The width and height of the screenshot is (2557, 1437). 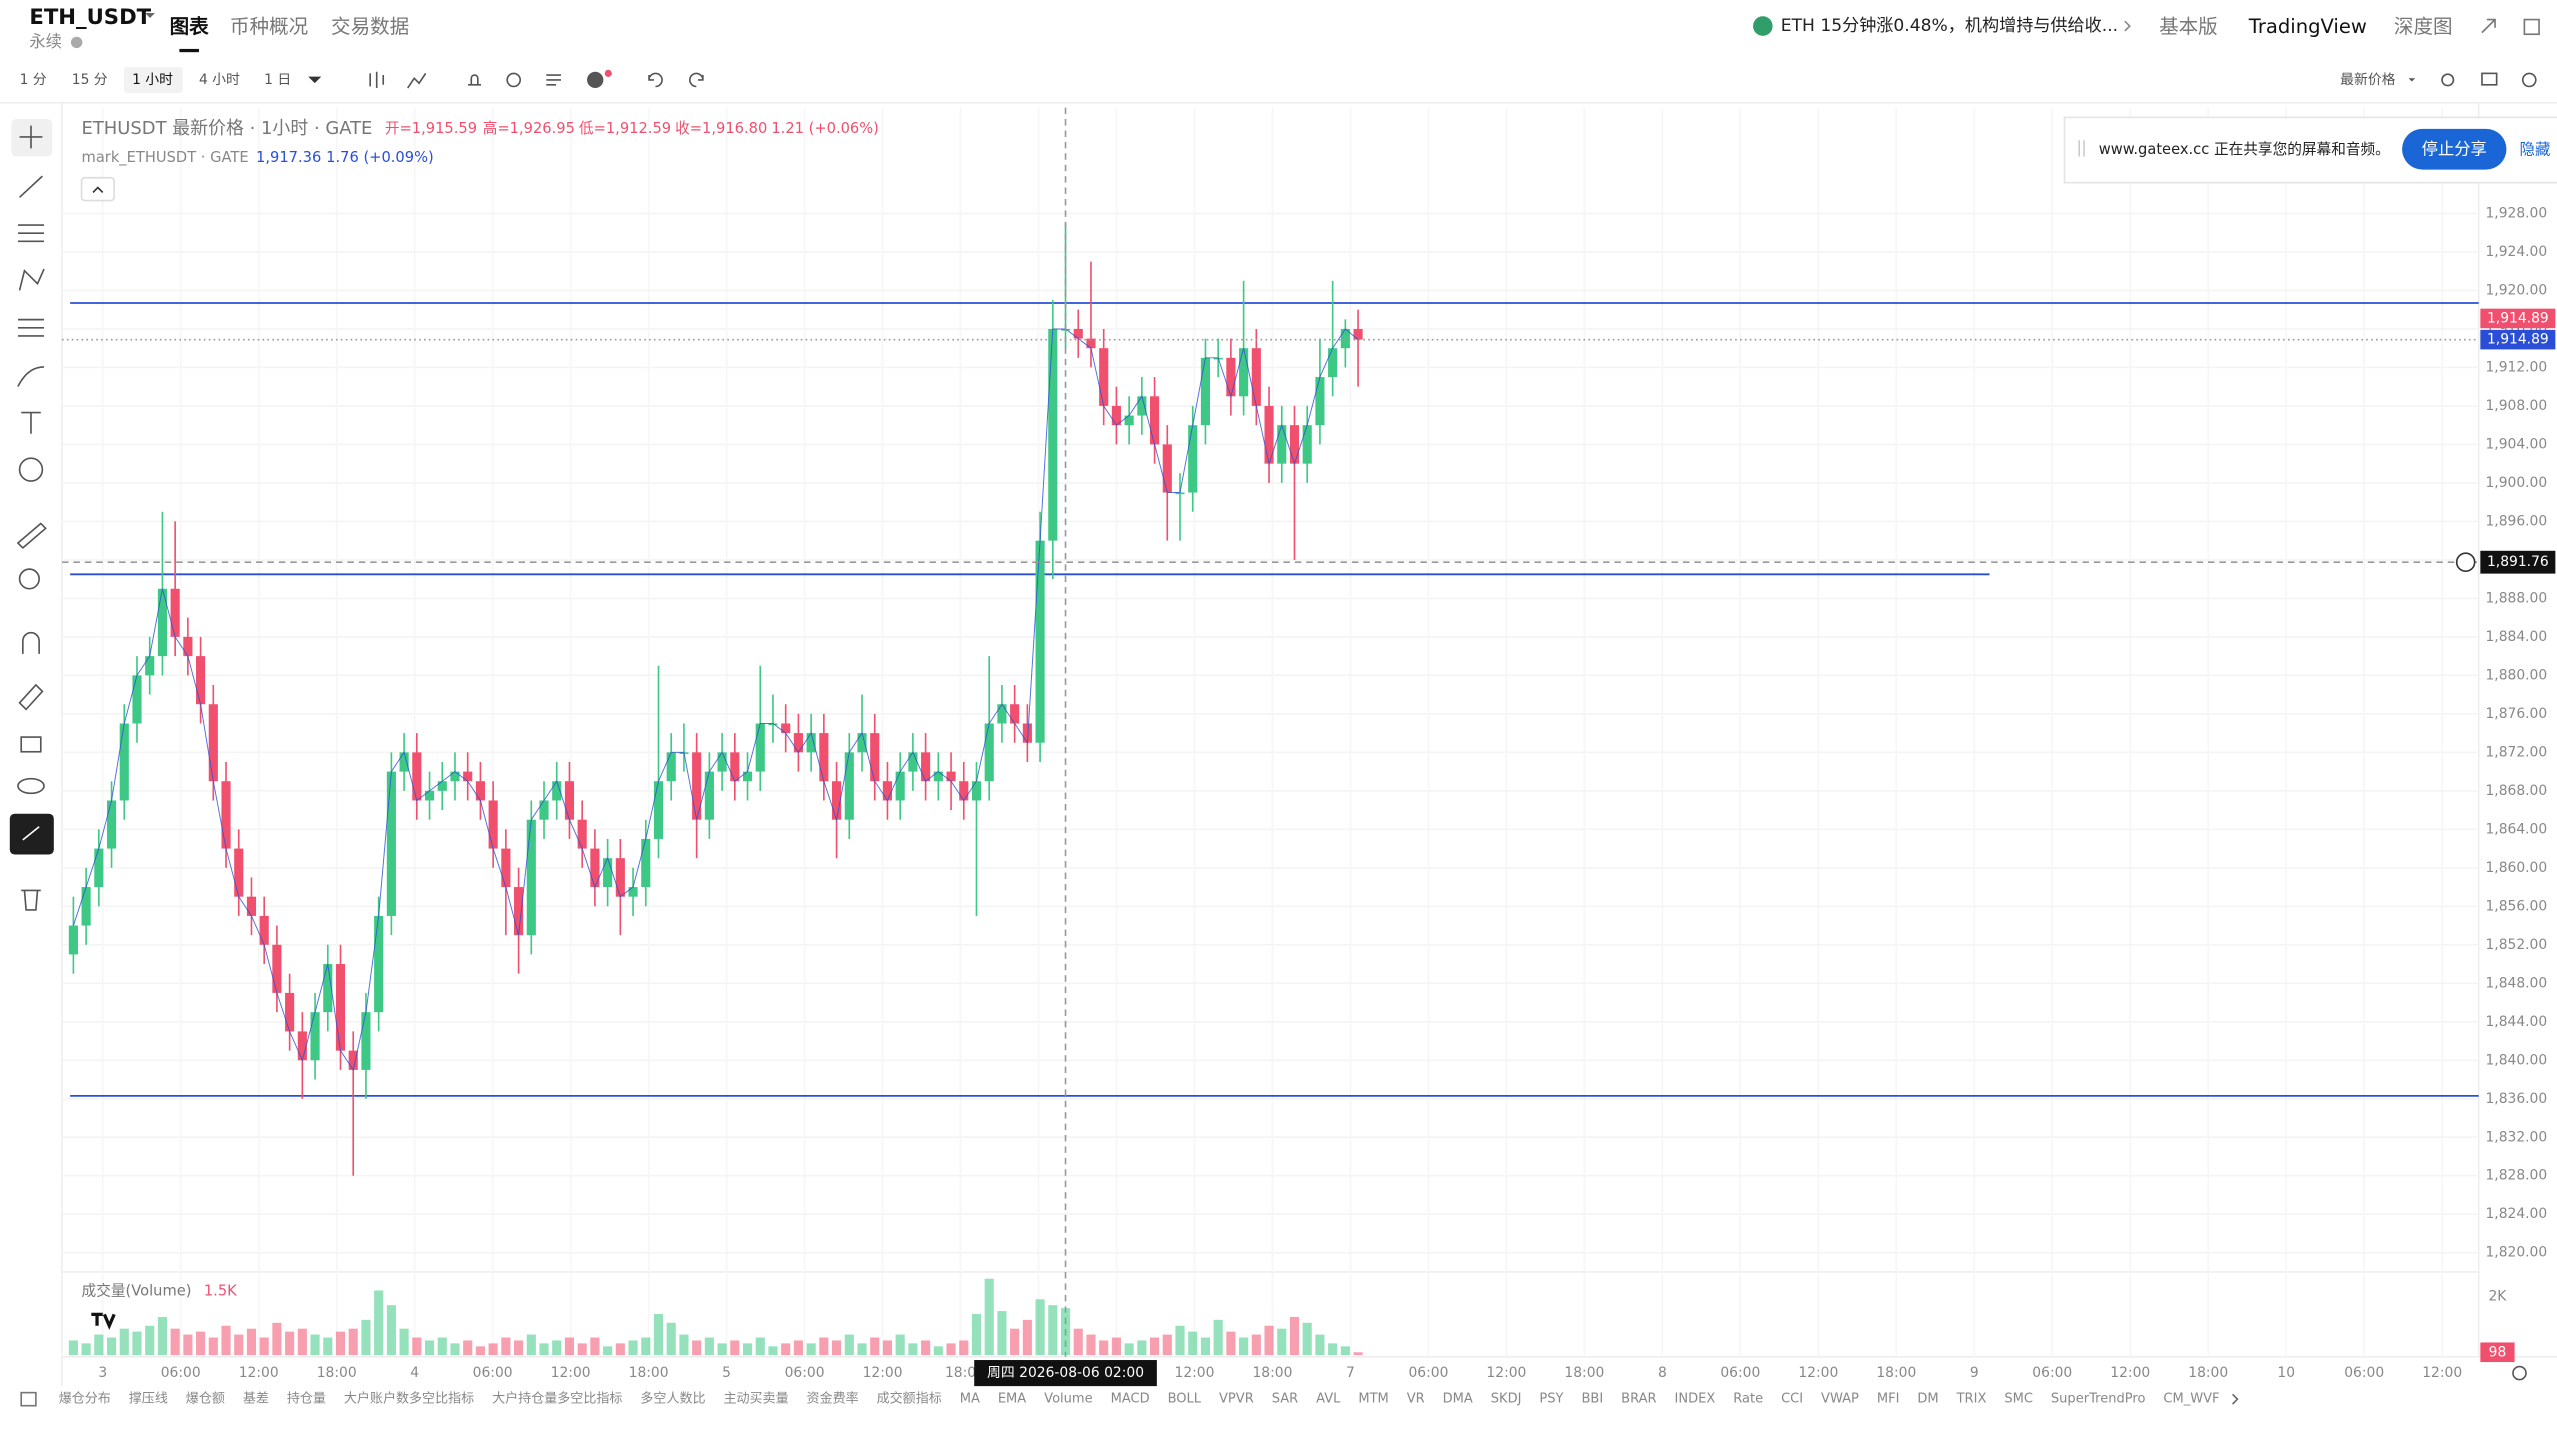 I want to click on replay-icon, so click(x=514, y=80).